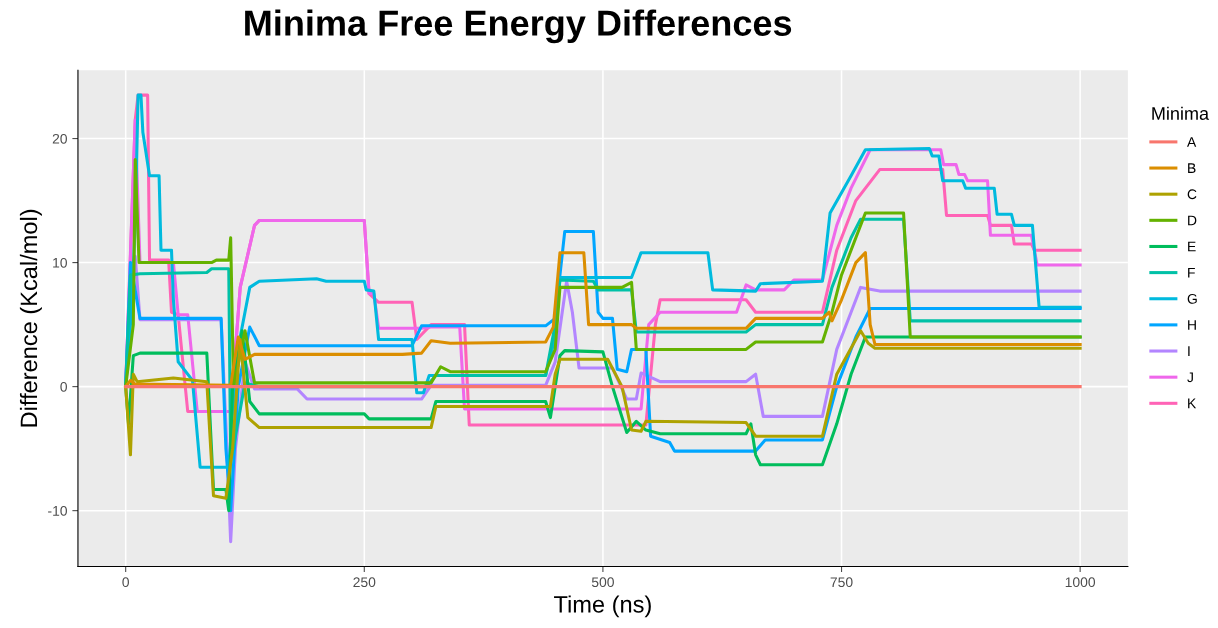 This screenshot has width=1218, height=628. Describe the element at coordinates (1192, 220) in the screenshot. I see `legend-label: D` at that location.